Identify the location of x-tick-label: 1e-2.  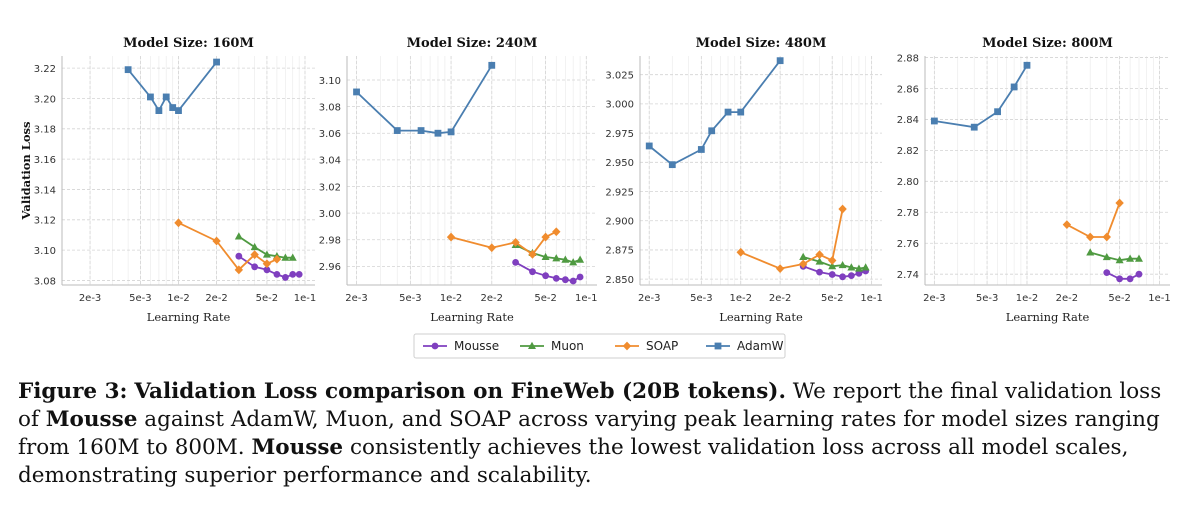
(1027, 298).